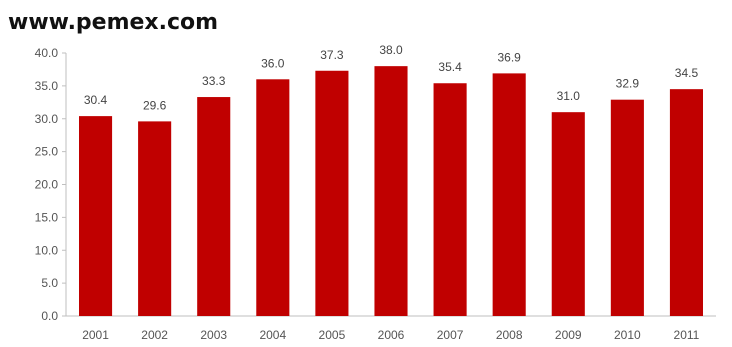 Image resolution: width=732 pixels, height=347 pixels. I want to click on x-tick-label: 2008, so click(509, 335).